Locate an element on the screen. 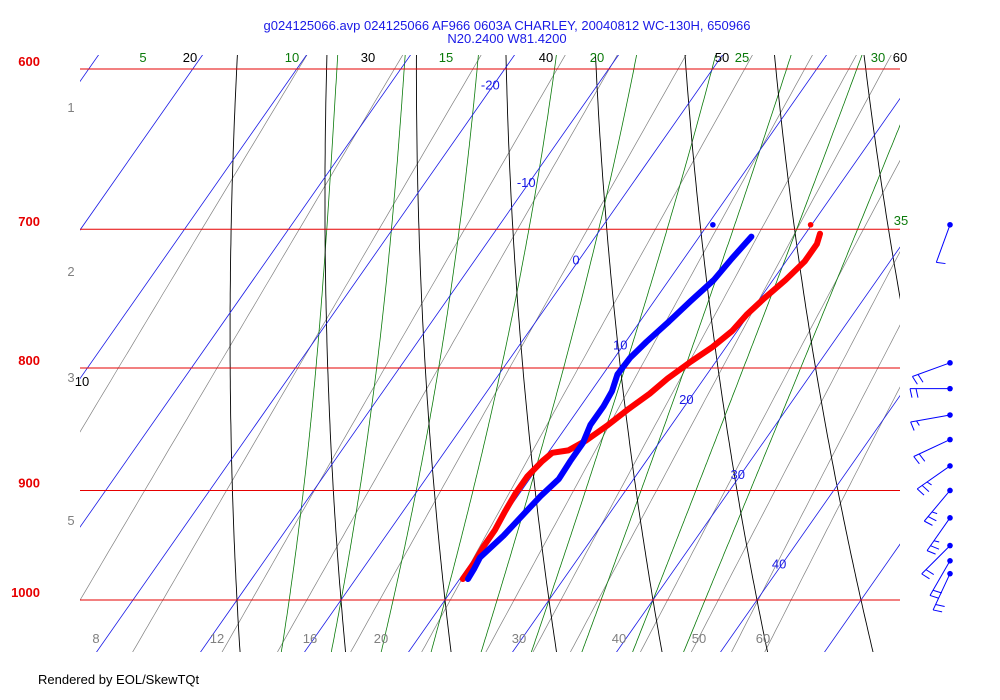  dewpoint-point is located at coordinates (713, 224).